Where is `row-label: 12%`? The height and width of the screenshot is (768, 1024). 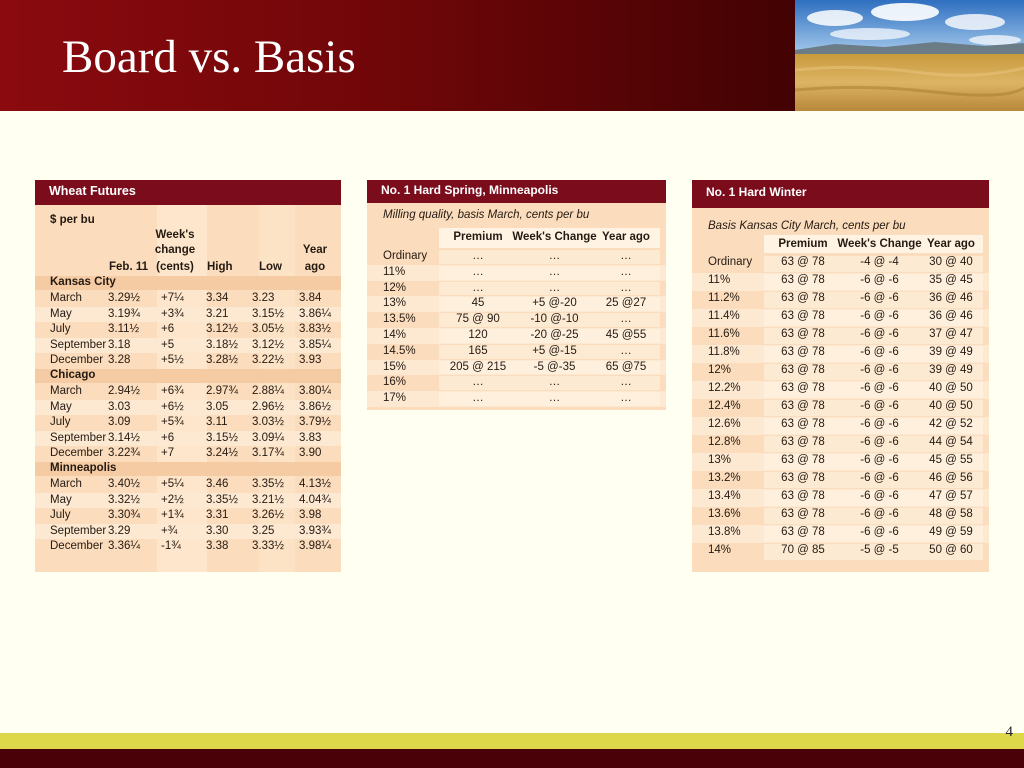
row-label: 12% is located at coordinates (720, 370).